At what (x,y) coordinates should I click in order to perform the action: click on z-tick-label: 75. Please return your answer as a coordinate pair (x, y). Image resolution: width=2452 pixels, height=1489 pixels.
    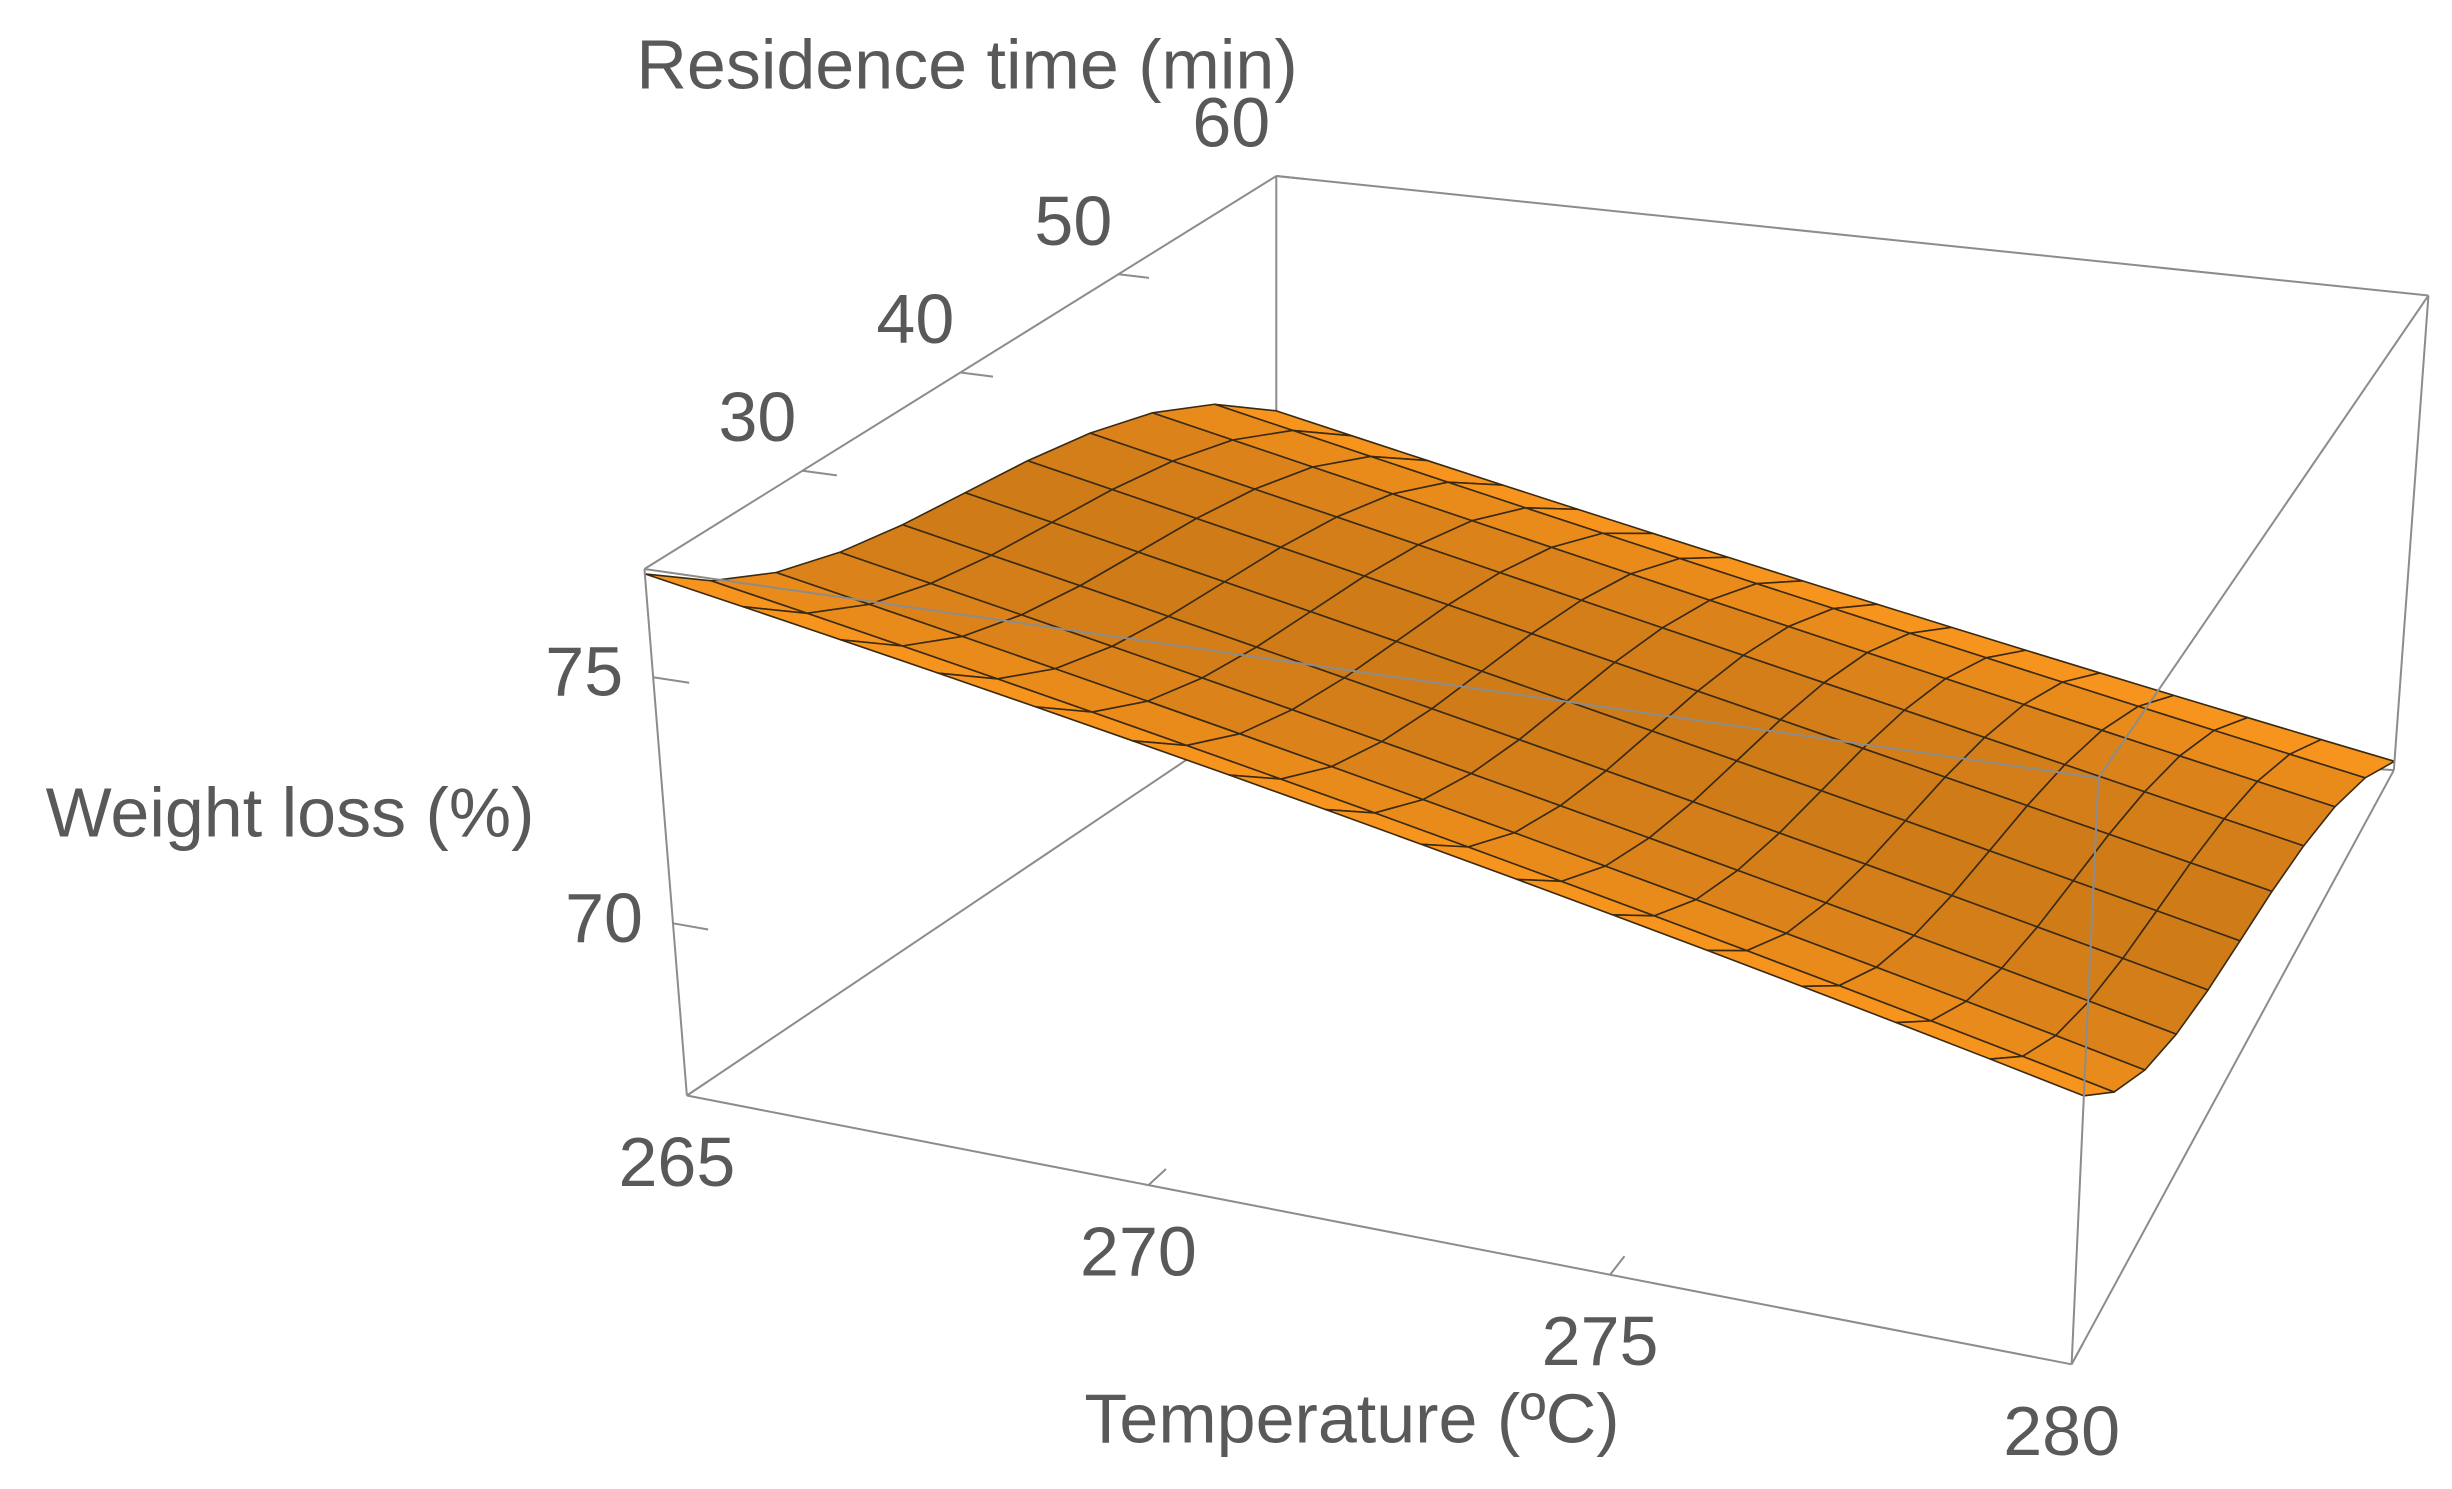
    Looking at the image, I should click on (584, 672).